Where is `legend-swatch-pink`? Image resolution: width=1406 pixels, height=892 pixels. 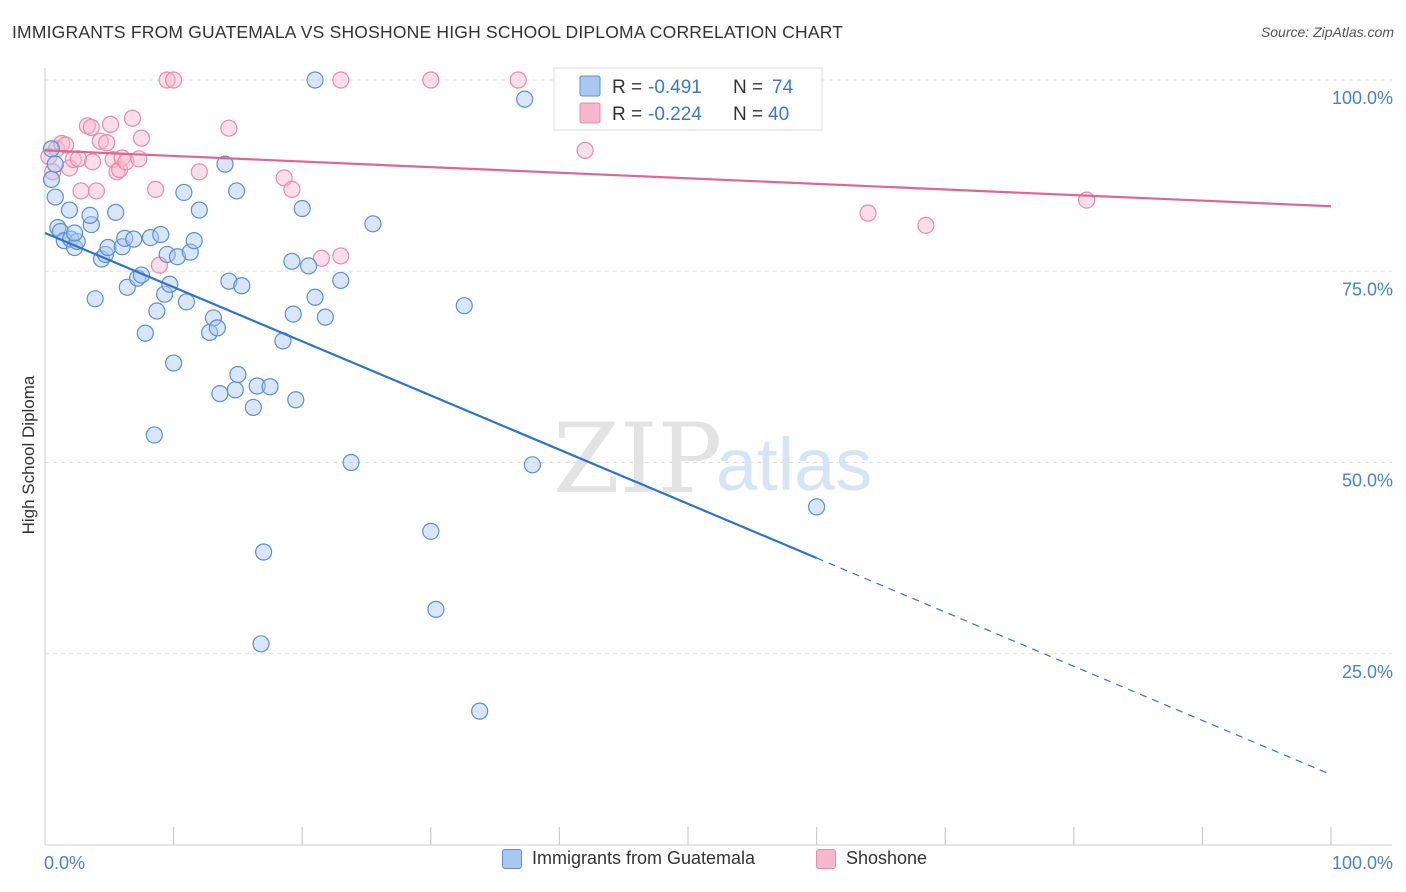
legend-swatch-pink is located at coordinates (590, 113).